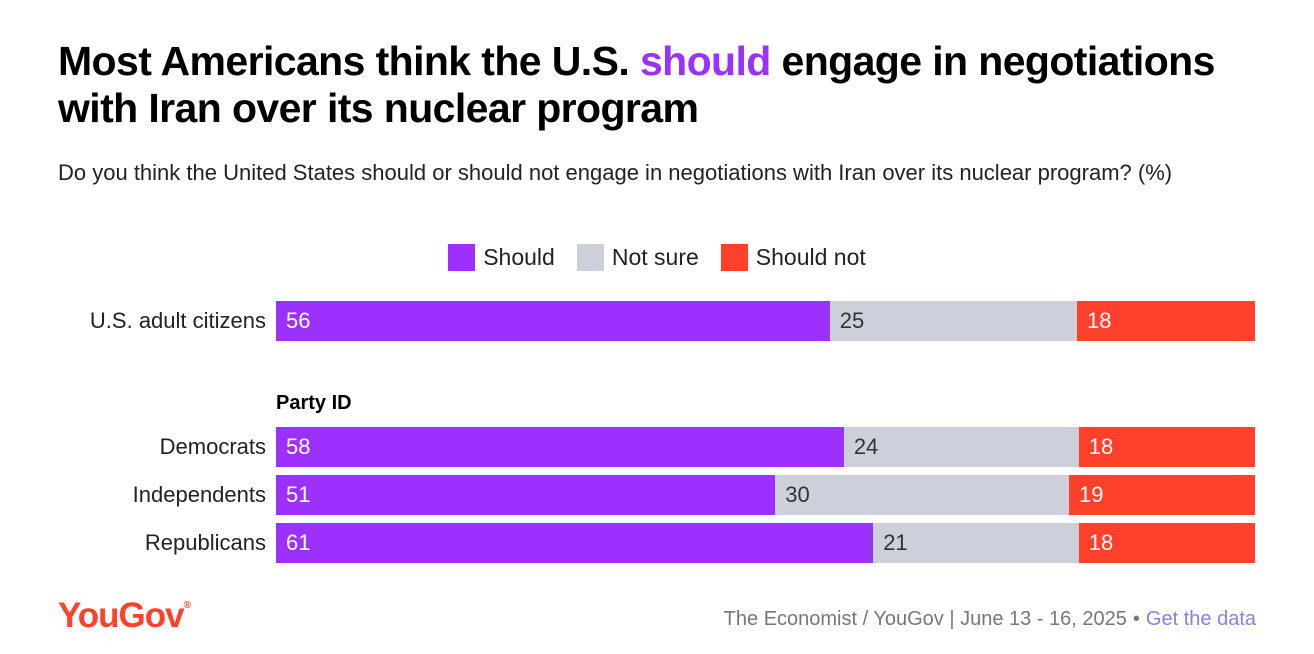 This screenshot has width=1314, height=654. I want to click on legend-item-should: Should, so click(501, 257).